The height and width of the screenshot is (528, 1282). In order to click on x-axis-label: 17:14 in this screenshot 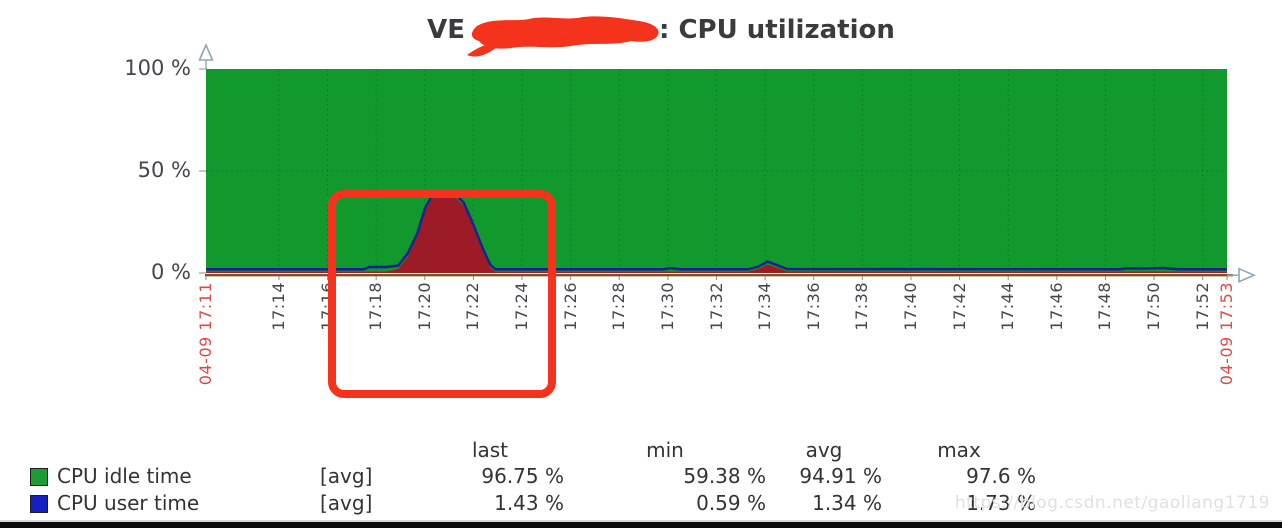, I will do `click(278, 306)`.